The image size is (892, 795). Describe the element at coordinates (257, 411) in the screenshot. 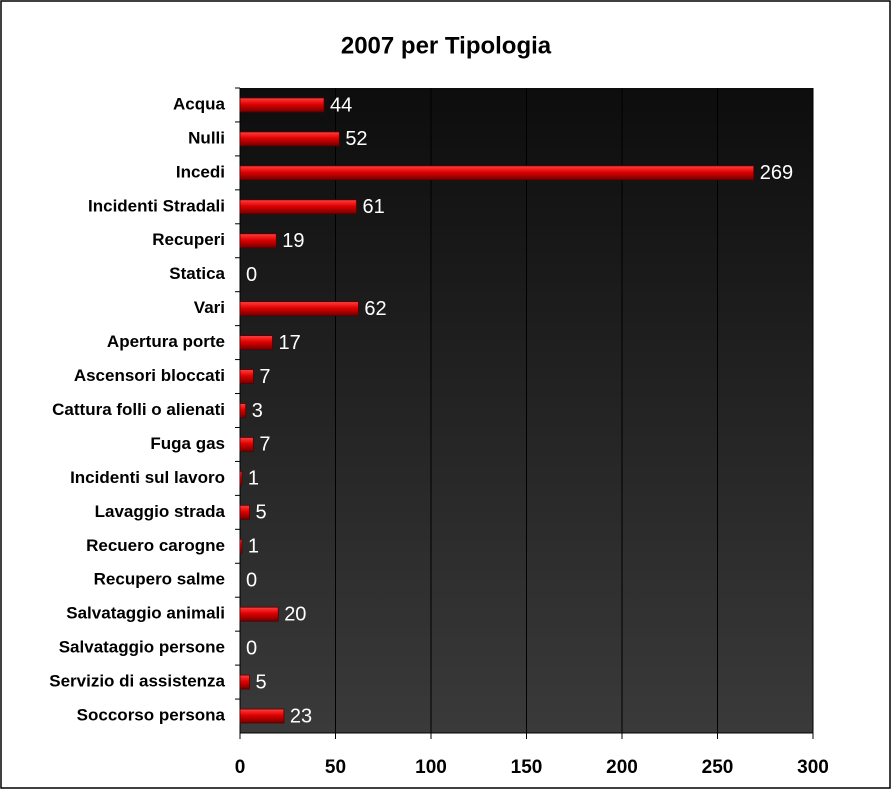

I see `value-label: 3` at that location.